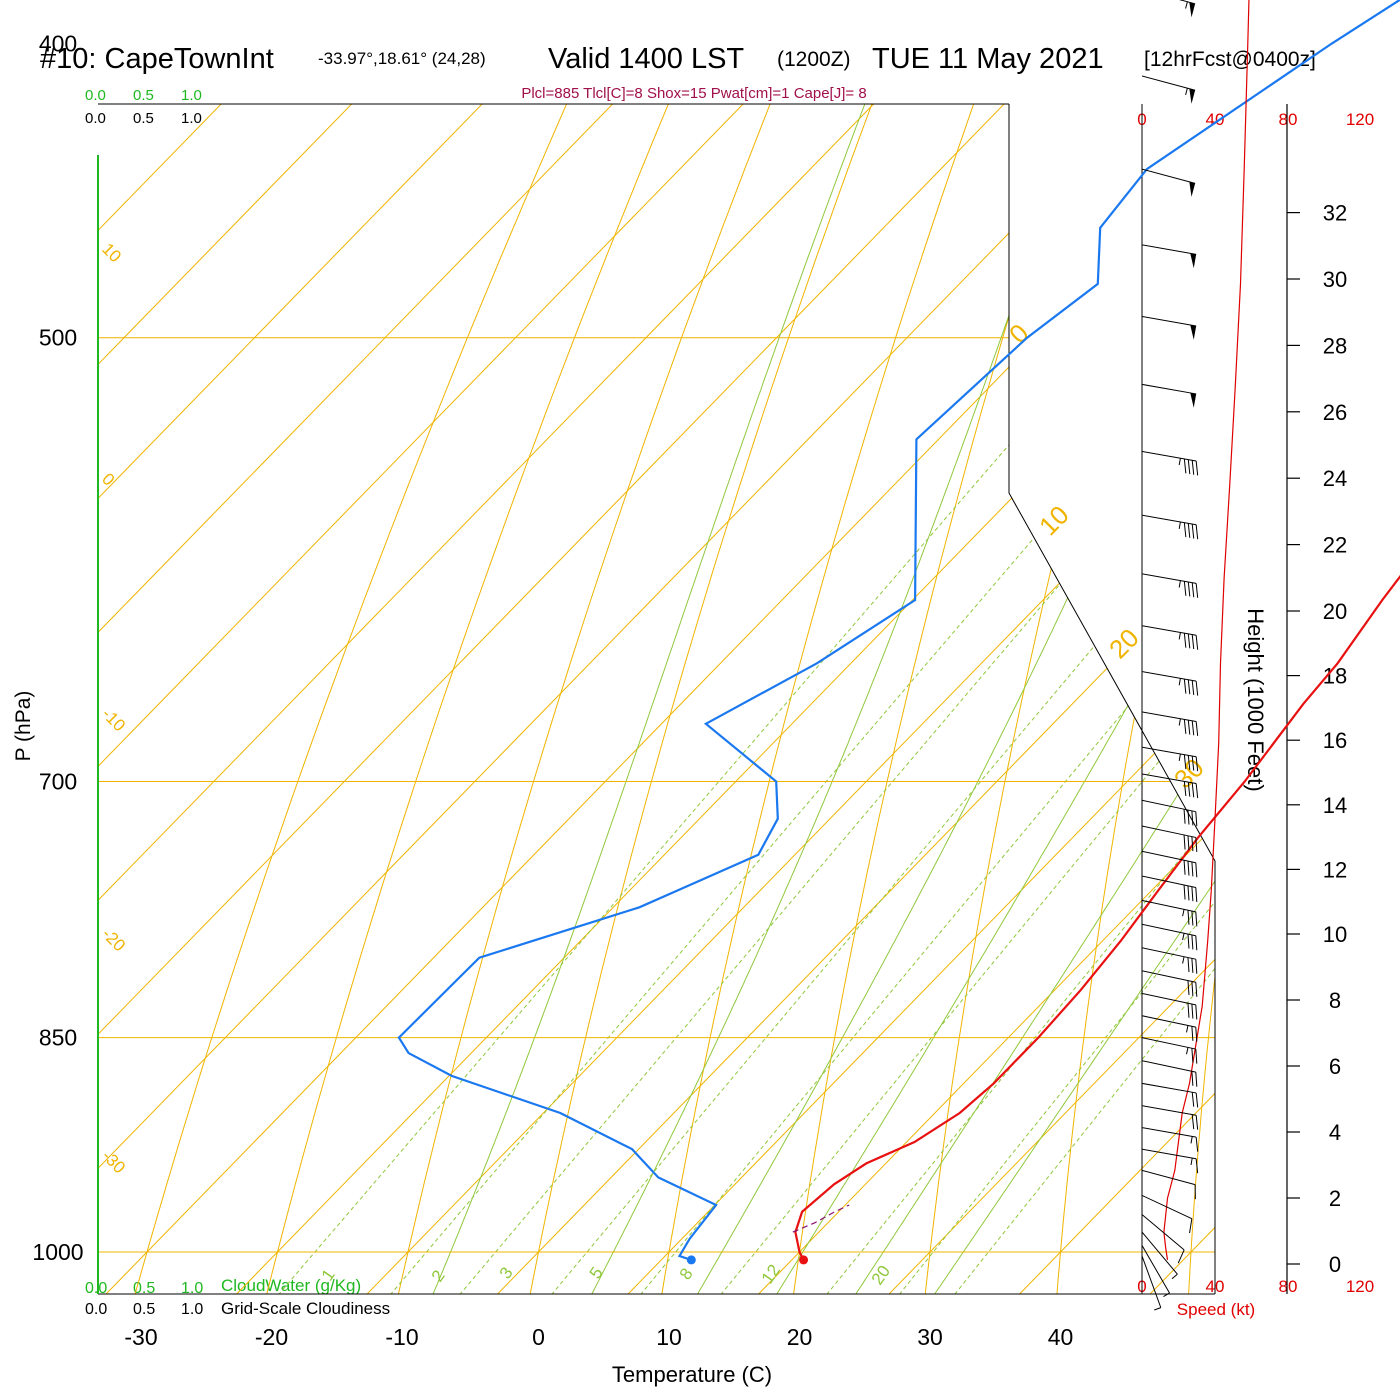 This screenshot has height=1400, width=1400. I want to click on temperature-tick-label: 10, so click(669, 1337).